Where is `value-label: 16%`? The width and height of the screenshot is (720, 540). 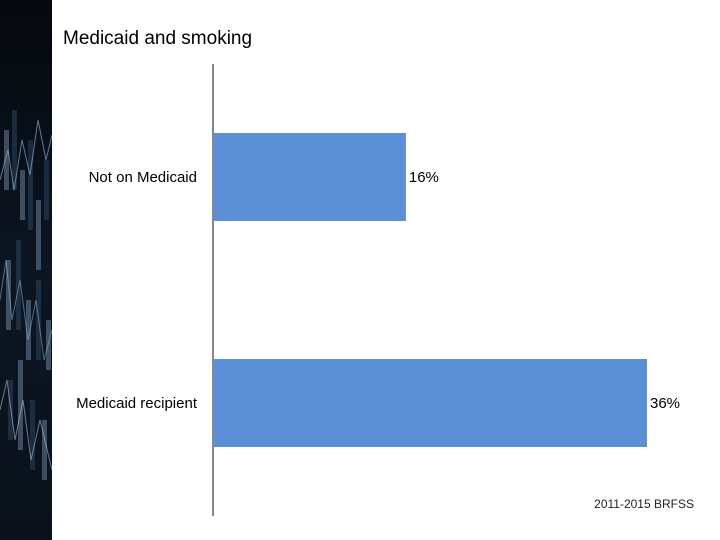
value-label: 16% is located at coordinates (424, 177).